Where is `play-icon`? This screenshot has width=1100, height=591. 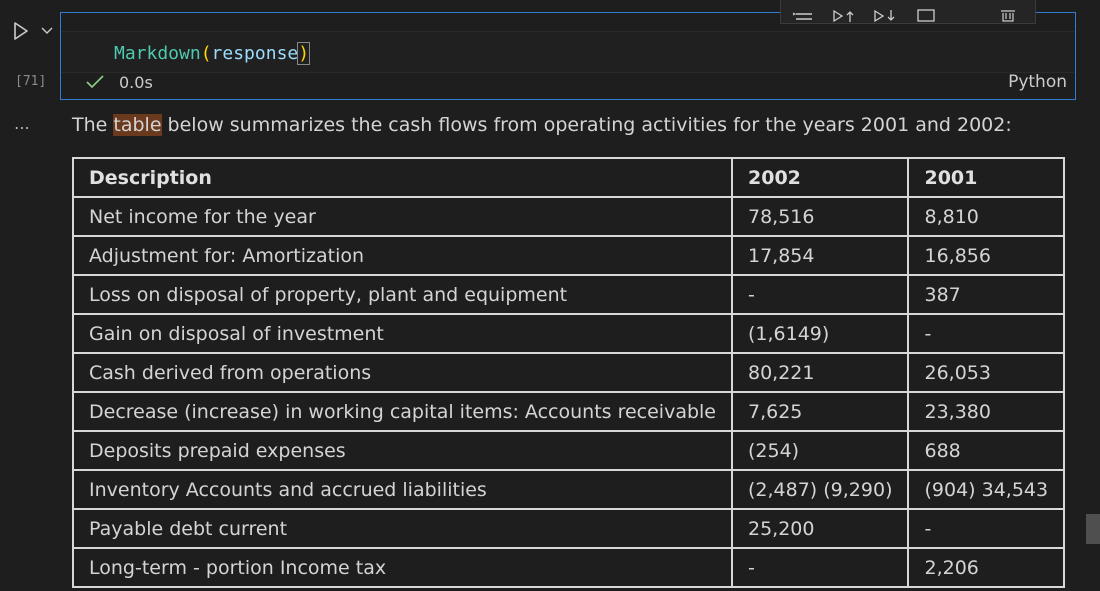 play-icon is located at coordinates (21, 31).